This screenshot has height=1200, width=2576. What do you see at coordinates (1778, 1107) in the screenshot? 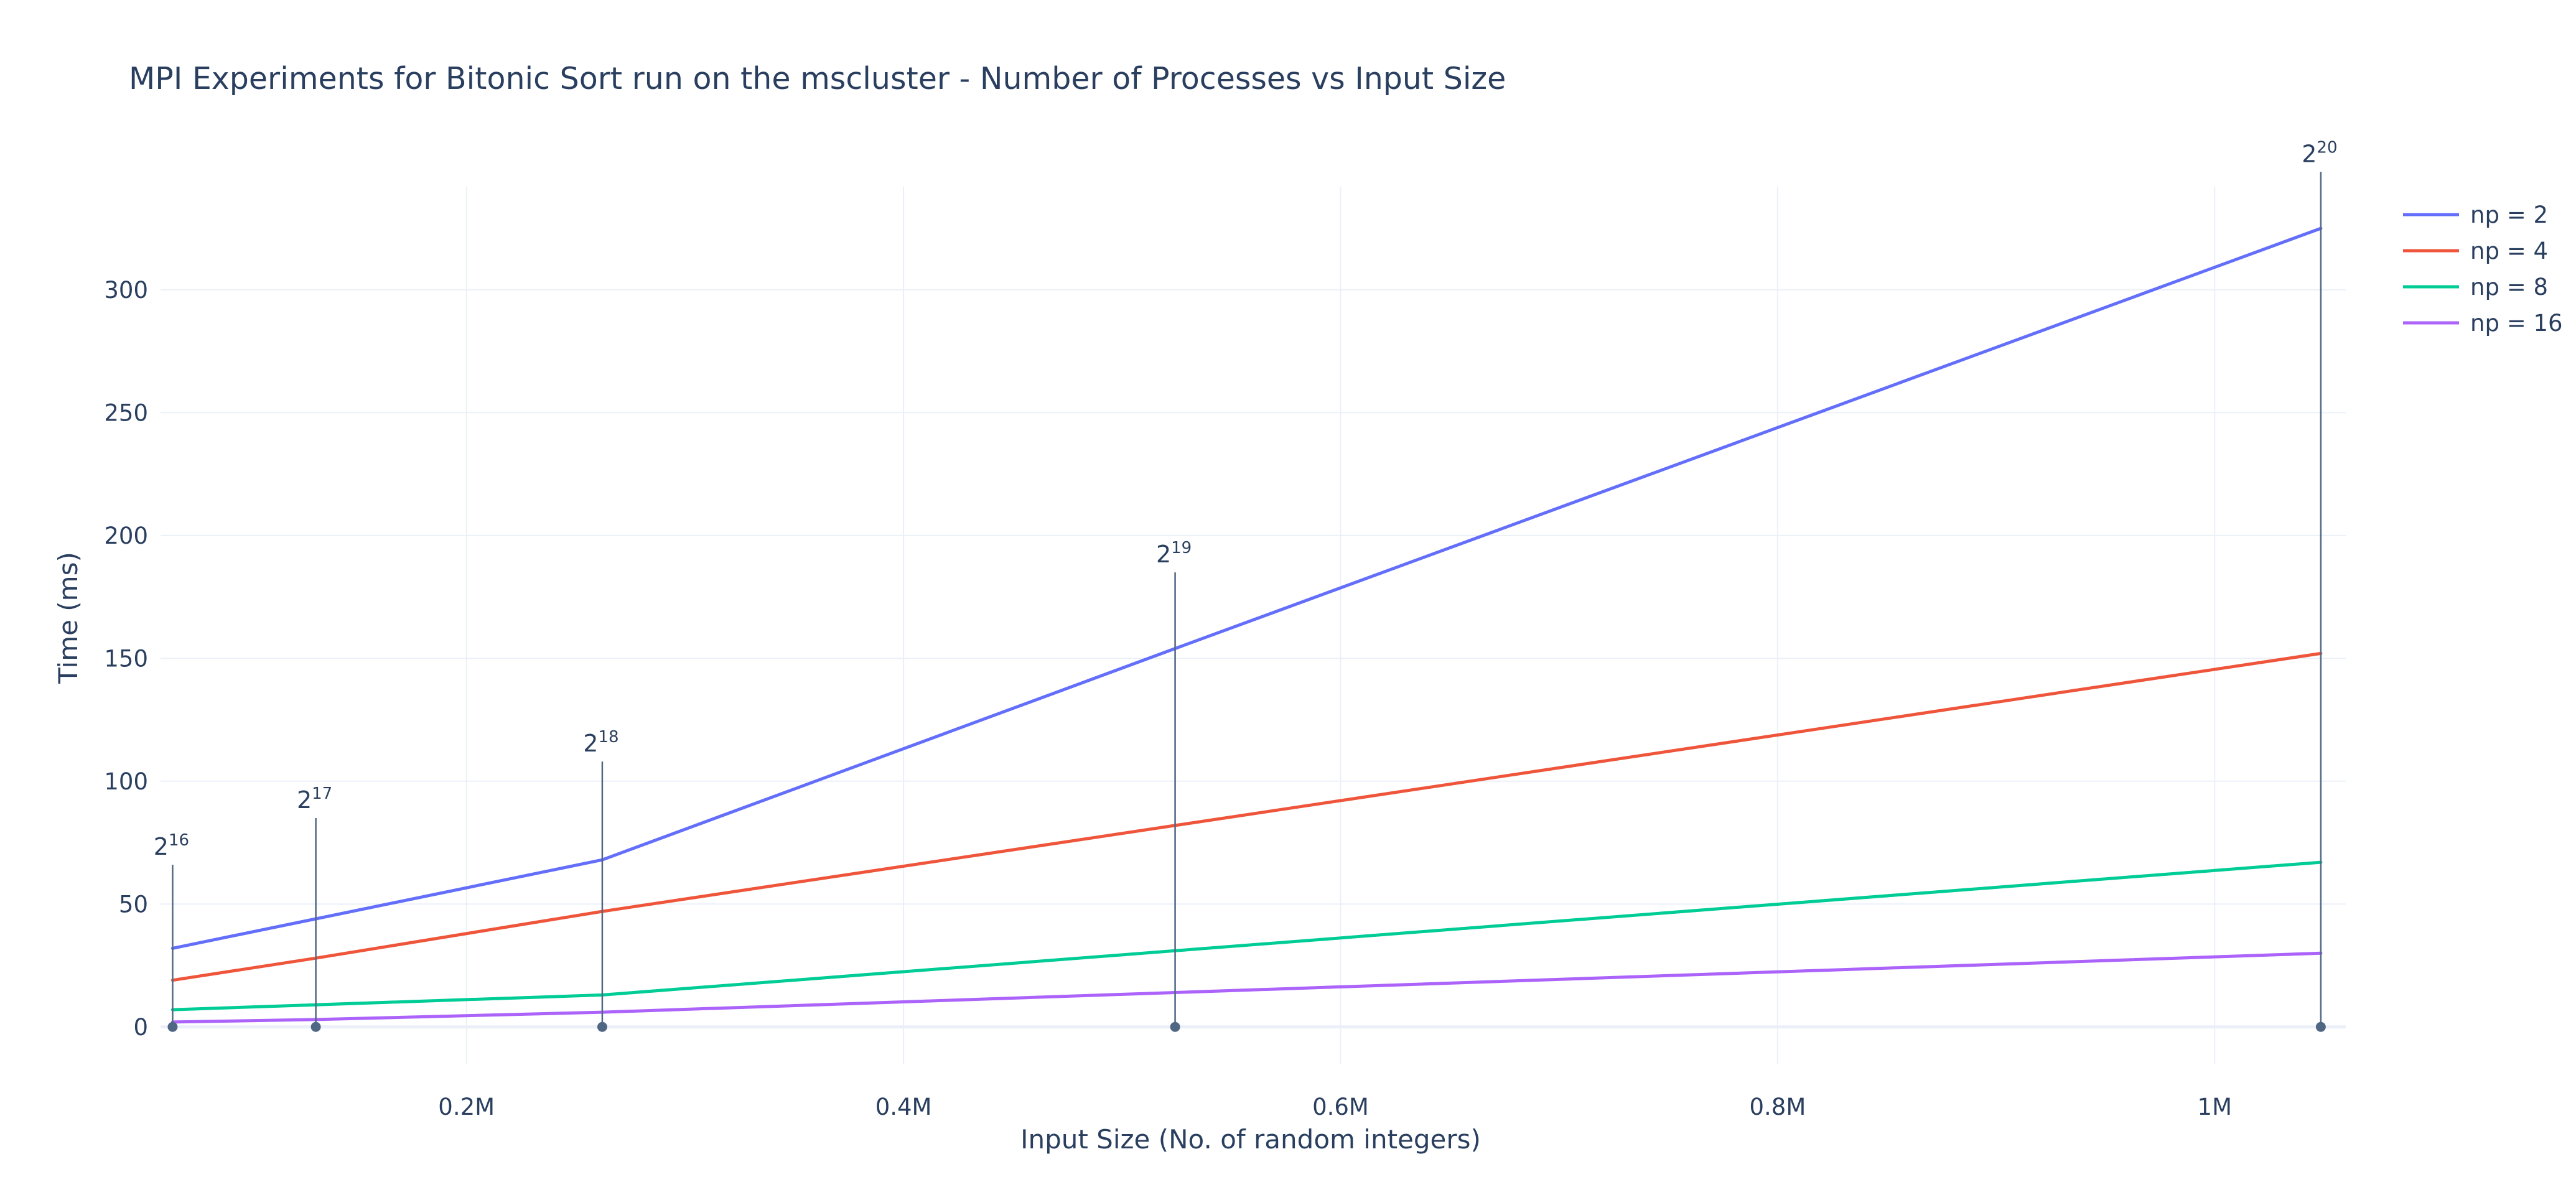
I see `x-tick-label: 0.8M` at bounding box center [1778, 1107].